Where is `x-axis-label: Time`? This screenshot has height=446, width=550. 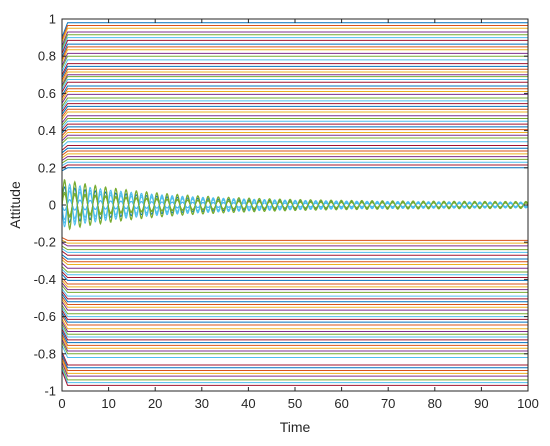
x-axis-label: Time is located at coordinates (295, 427).